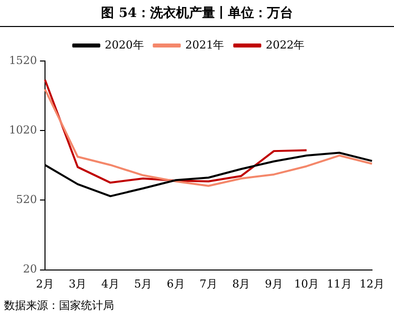 The image size is (394, 320). Describe the element at coordinates (197, 15) in the screenshot. I see `chart-title: 图 54：洗衣机产量丨单位：万台` at that location.